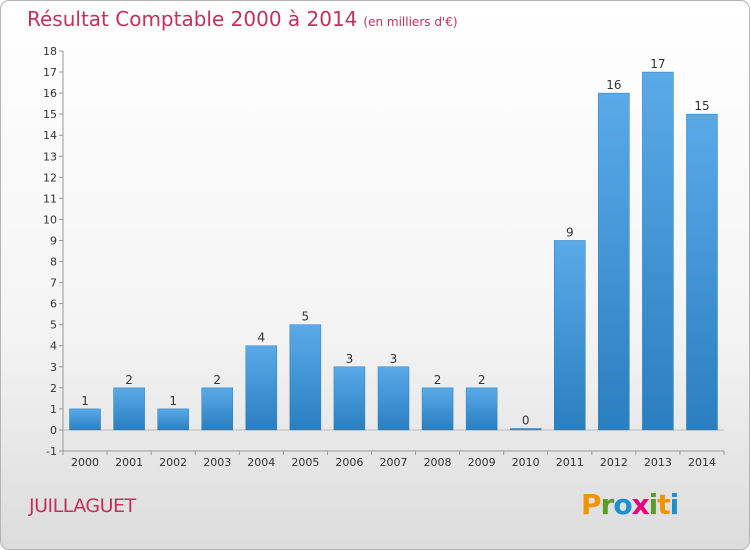 The width and height of the screenshot is (750, 550). Describe the element at coordinates (261, 338) in the screenshot. I see `bar-value-label: 4` at that location.